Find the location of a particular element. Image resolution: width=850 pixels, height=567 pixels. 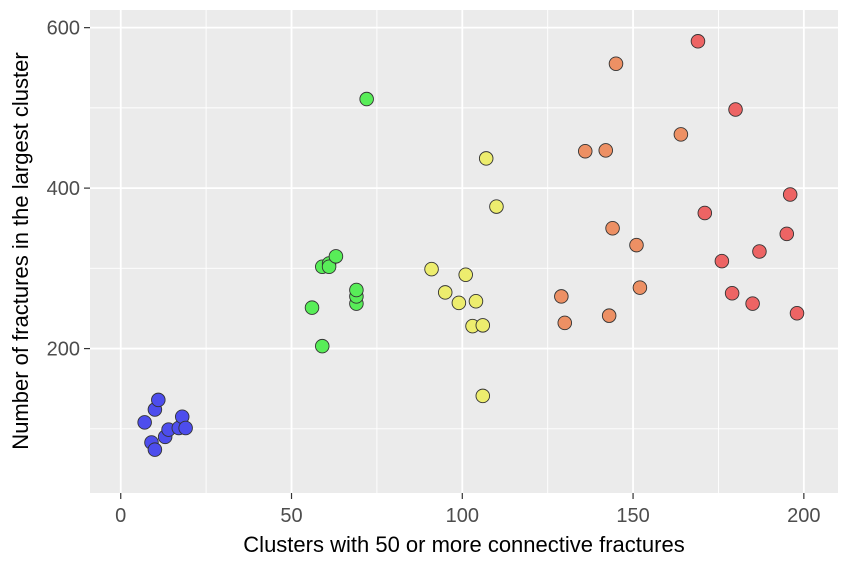

y-tick-label: 400 is located at coordinates (63, 189).